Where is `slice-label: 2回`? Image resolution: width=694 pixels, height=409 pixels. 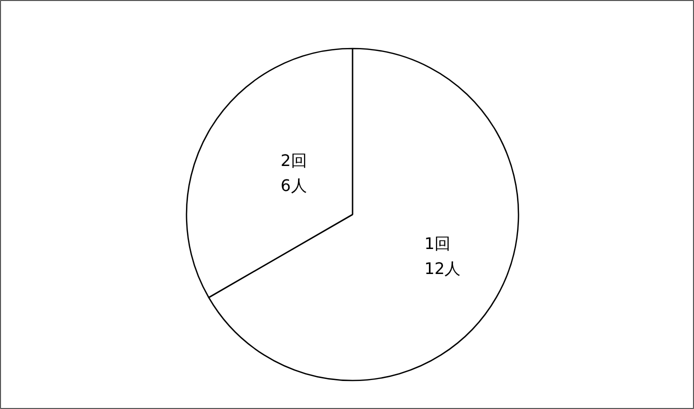
slice-label: 2回 is located at coordinates (293, 160).